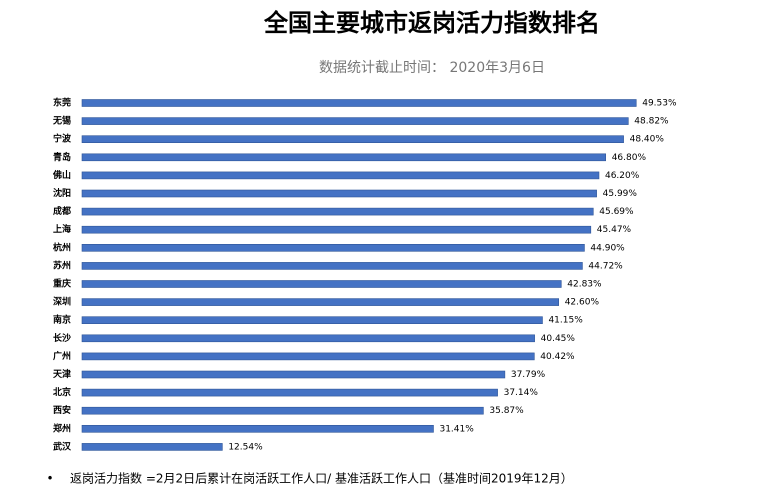 The width and height of the screenshot is (770, 501). I want to click on chart-title: 全国主要城市返岗活力指数排名, so click(431, 23).